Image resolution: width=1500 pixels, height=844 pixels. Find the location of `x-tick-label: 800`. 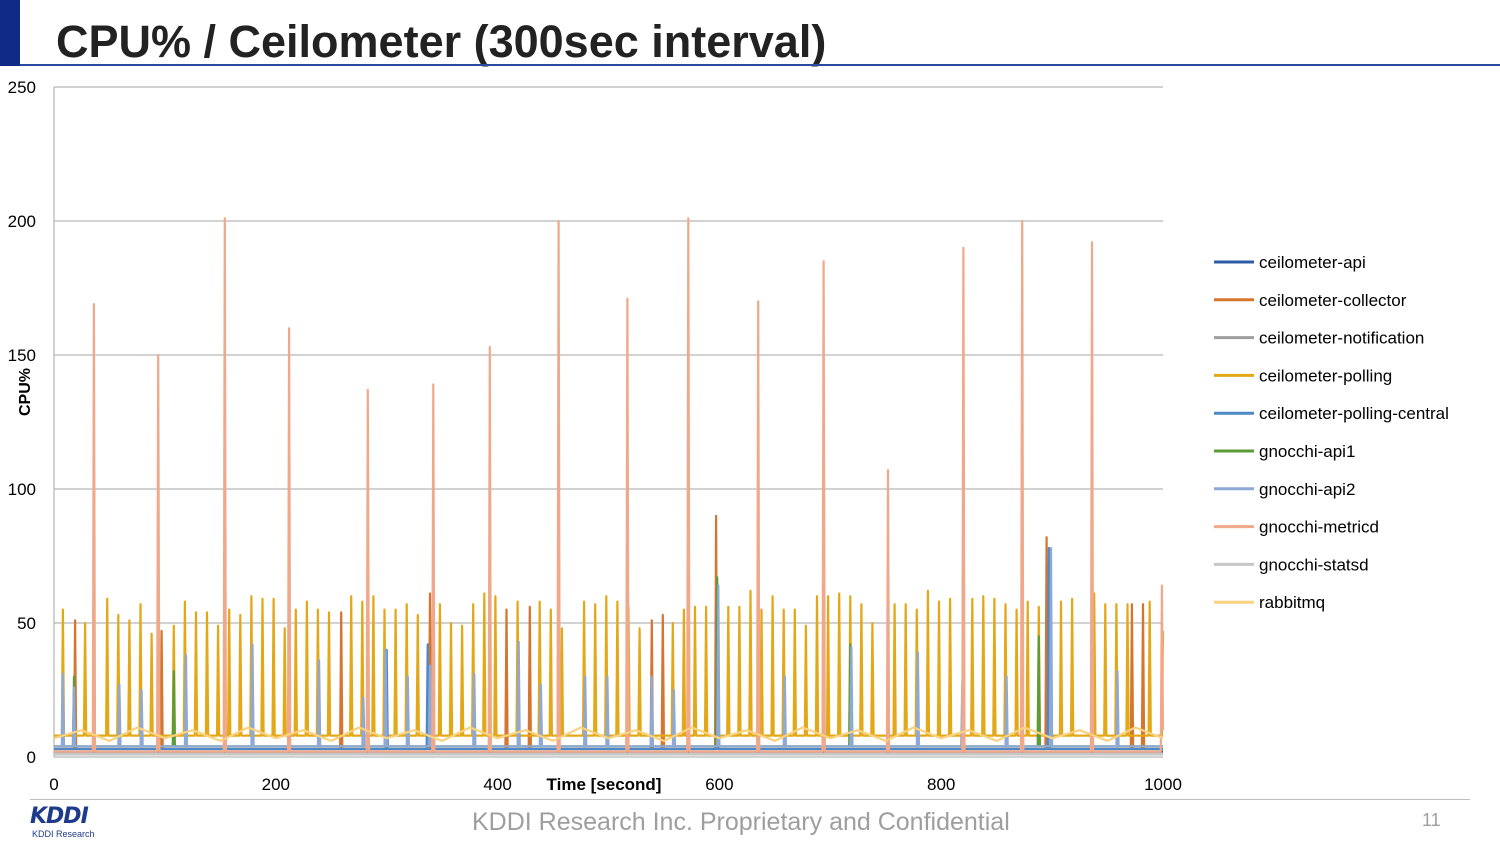

x-tick-label: 800 is located at coordinates (941, 784).